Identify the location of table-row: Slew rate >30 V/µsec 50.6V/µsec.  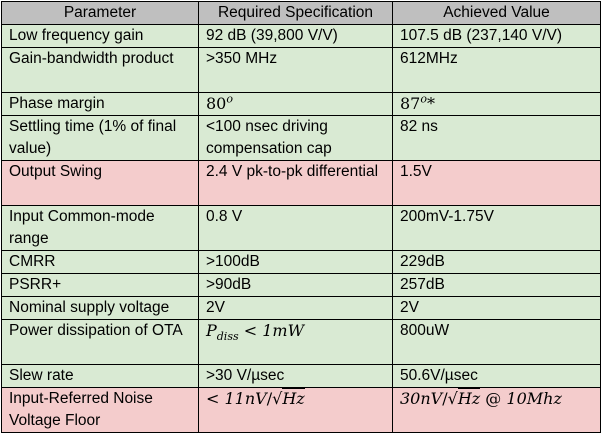
(301, 376).